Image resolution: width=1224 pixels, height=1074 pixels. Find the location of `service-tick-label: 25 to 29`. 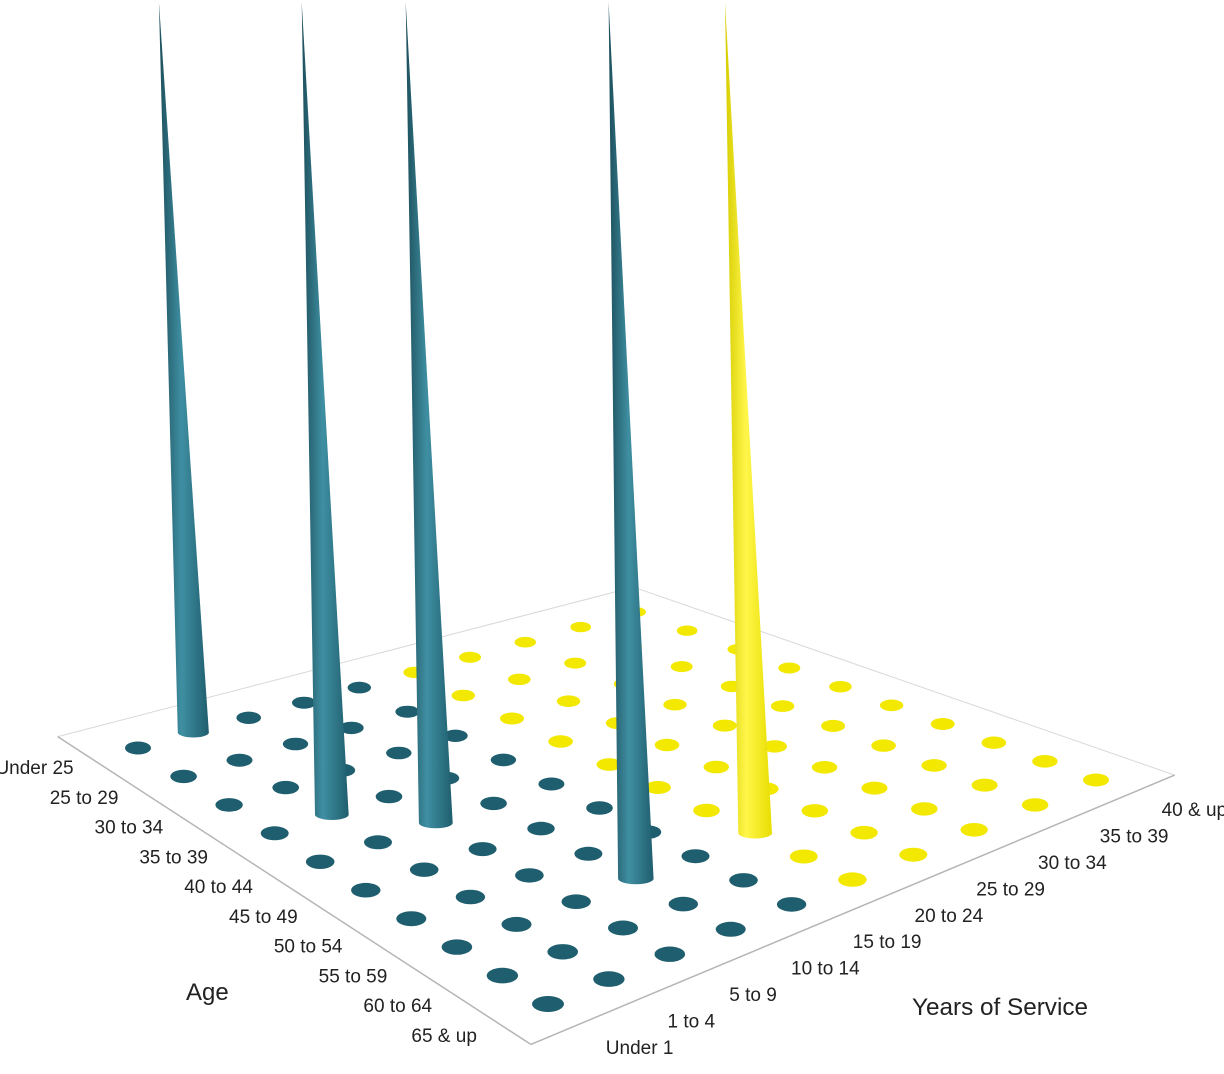

service-tick-label: 25 to 29 is located at coordinates (1010, 889).